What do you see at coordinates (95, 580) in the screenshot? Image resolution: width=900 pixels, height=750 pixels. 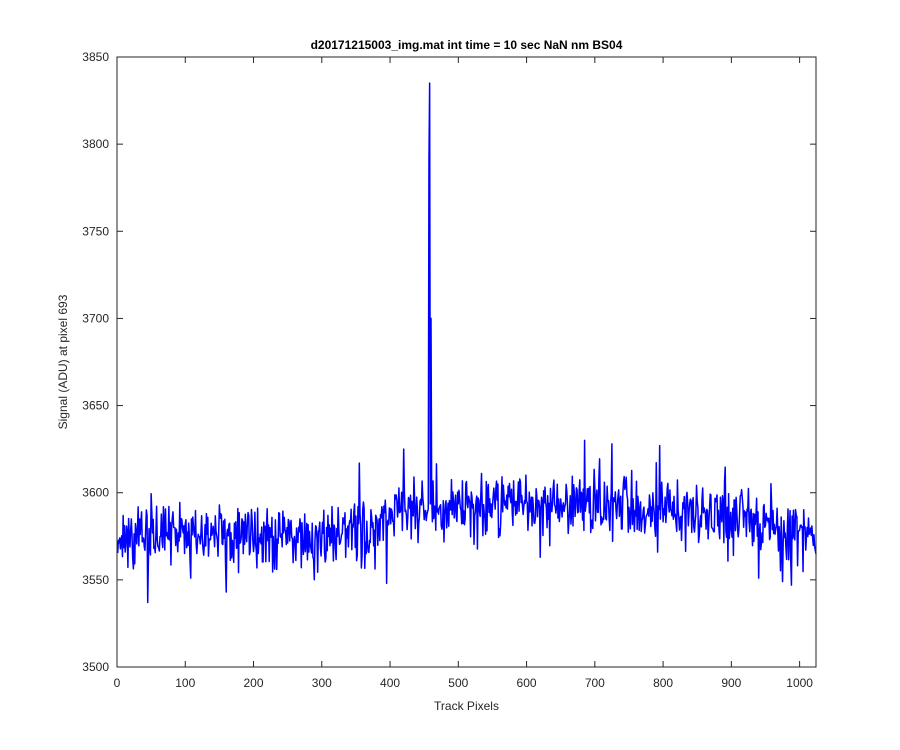 I see `y-tick-label: 3550` at bounding box center [95, 580].